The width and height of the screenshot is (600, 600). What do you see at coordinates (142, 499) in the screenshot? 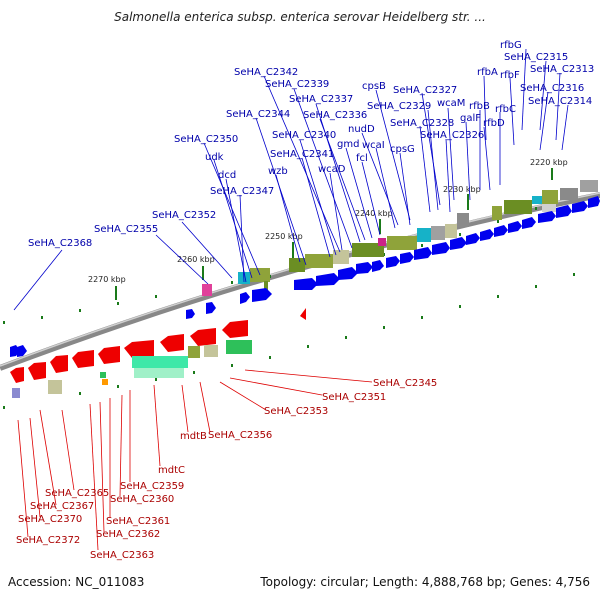
I see `gene-label: SeHA_C2360` at bounding box center [142, 499].